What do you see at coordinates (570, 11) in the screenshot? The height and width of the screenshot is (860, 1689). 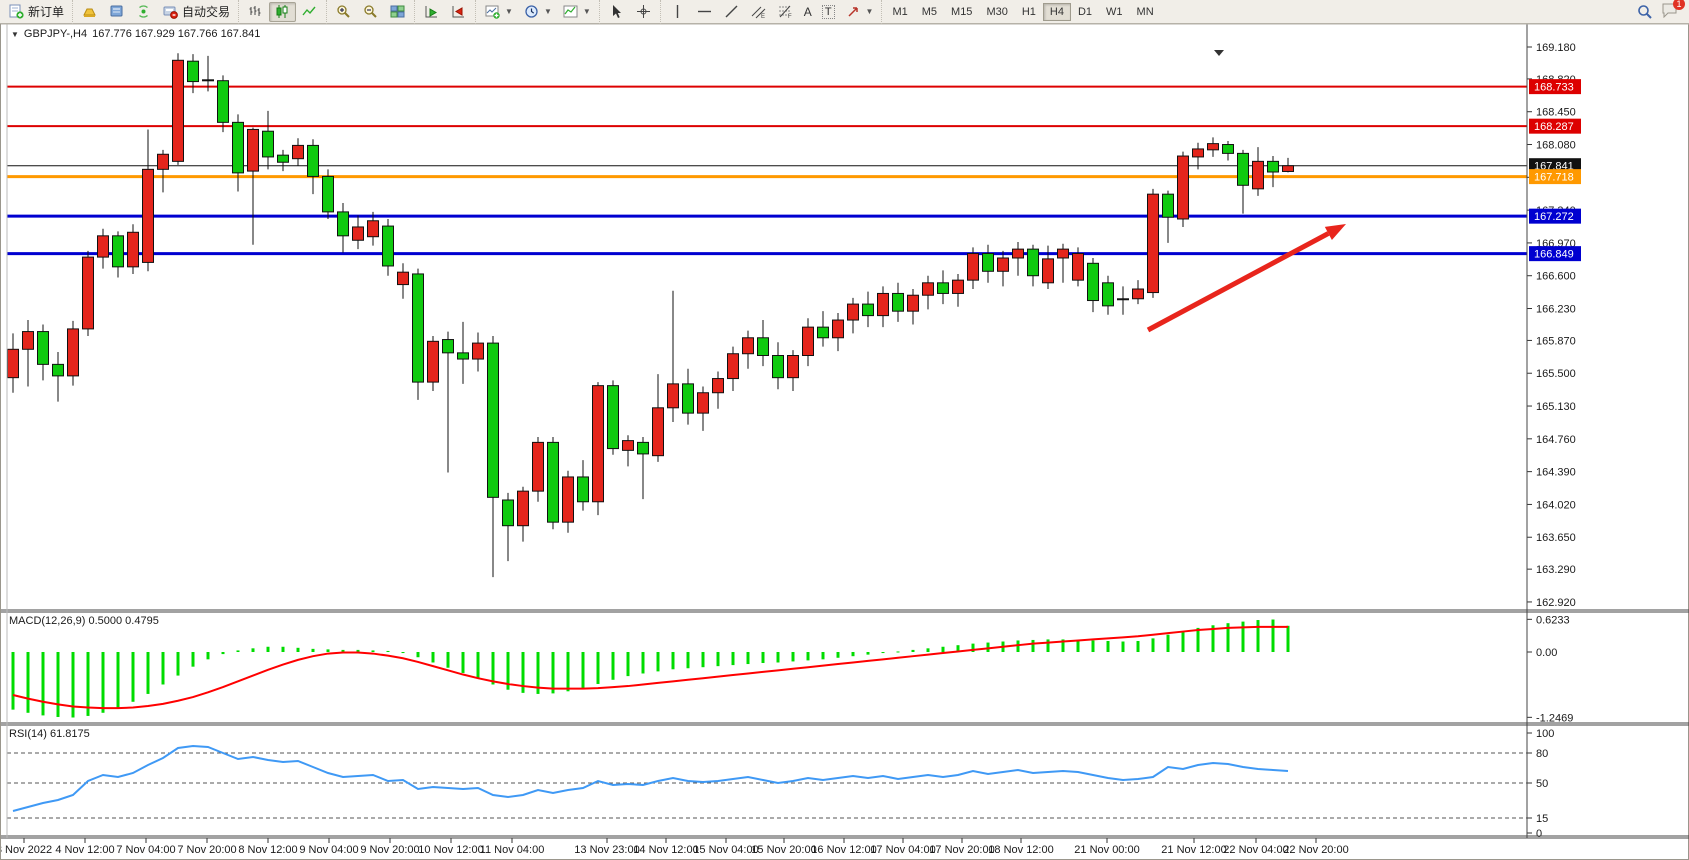 I see `templates-icon` at bounding box center [570, 11].